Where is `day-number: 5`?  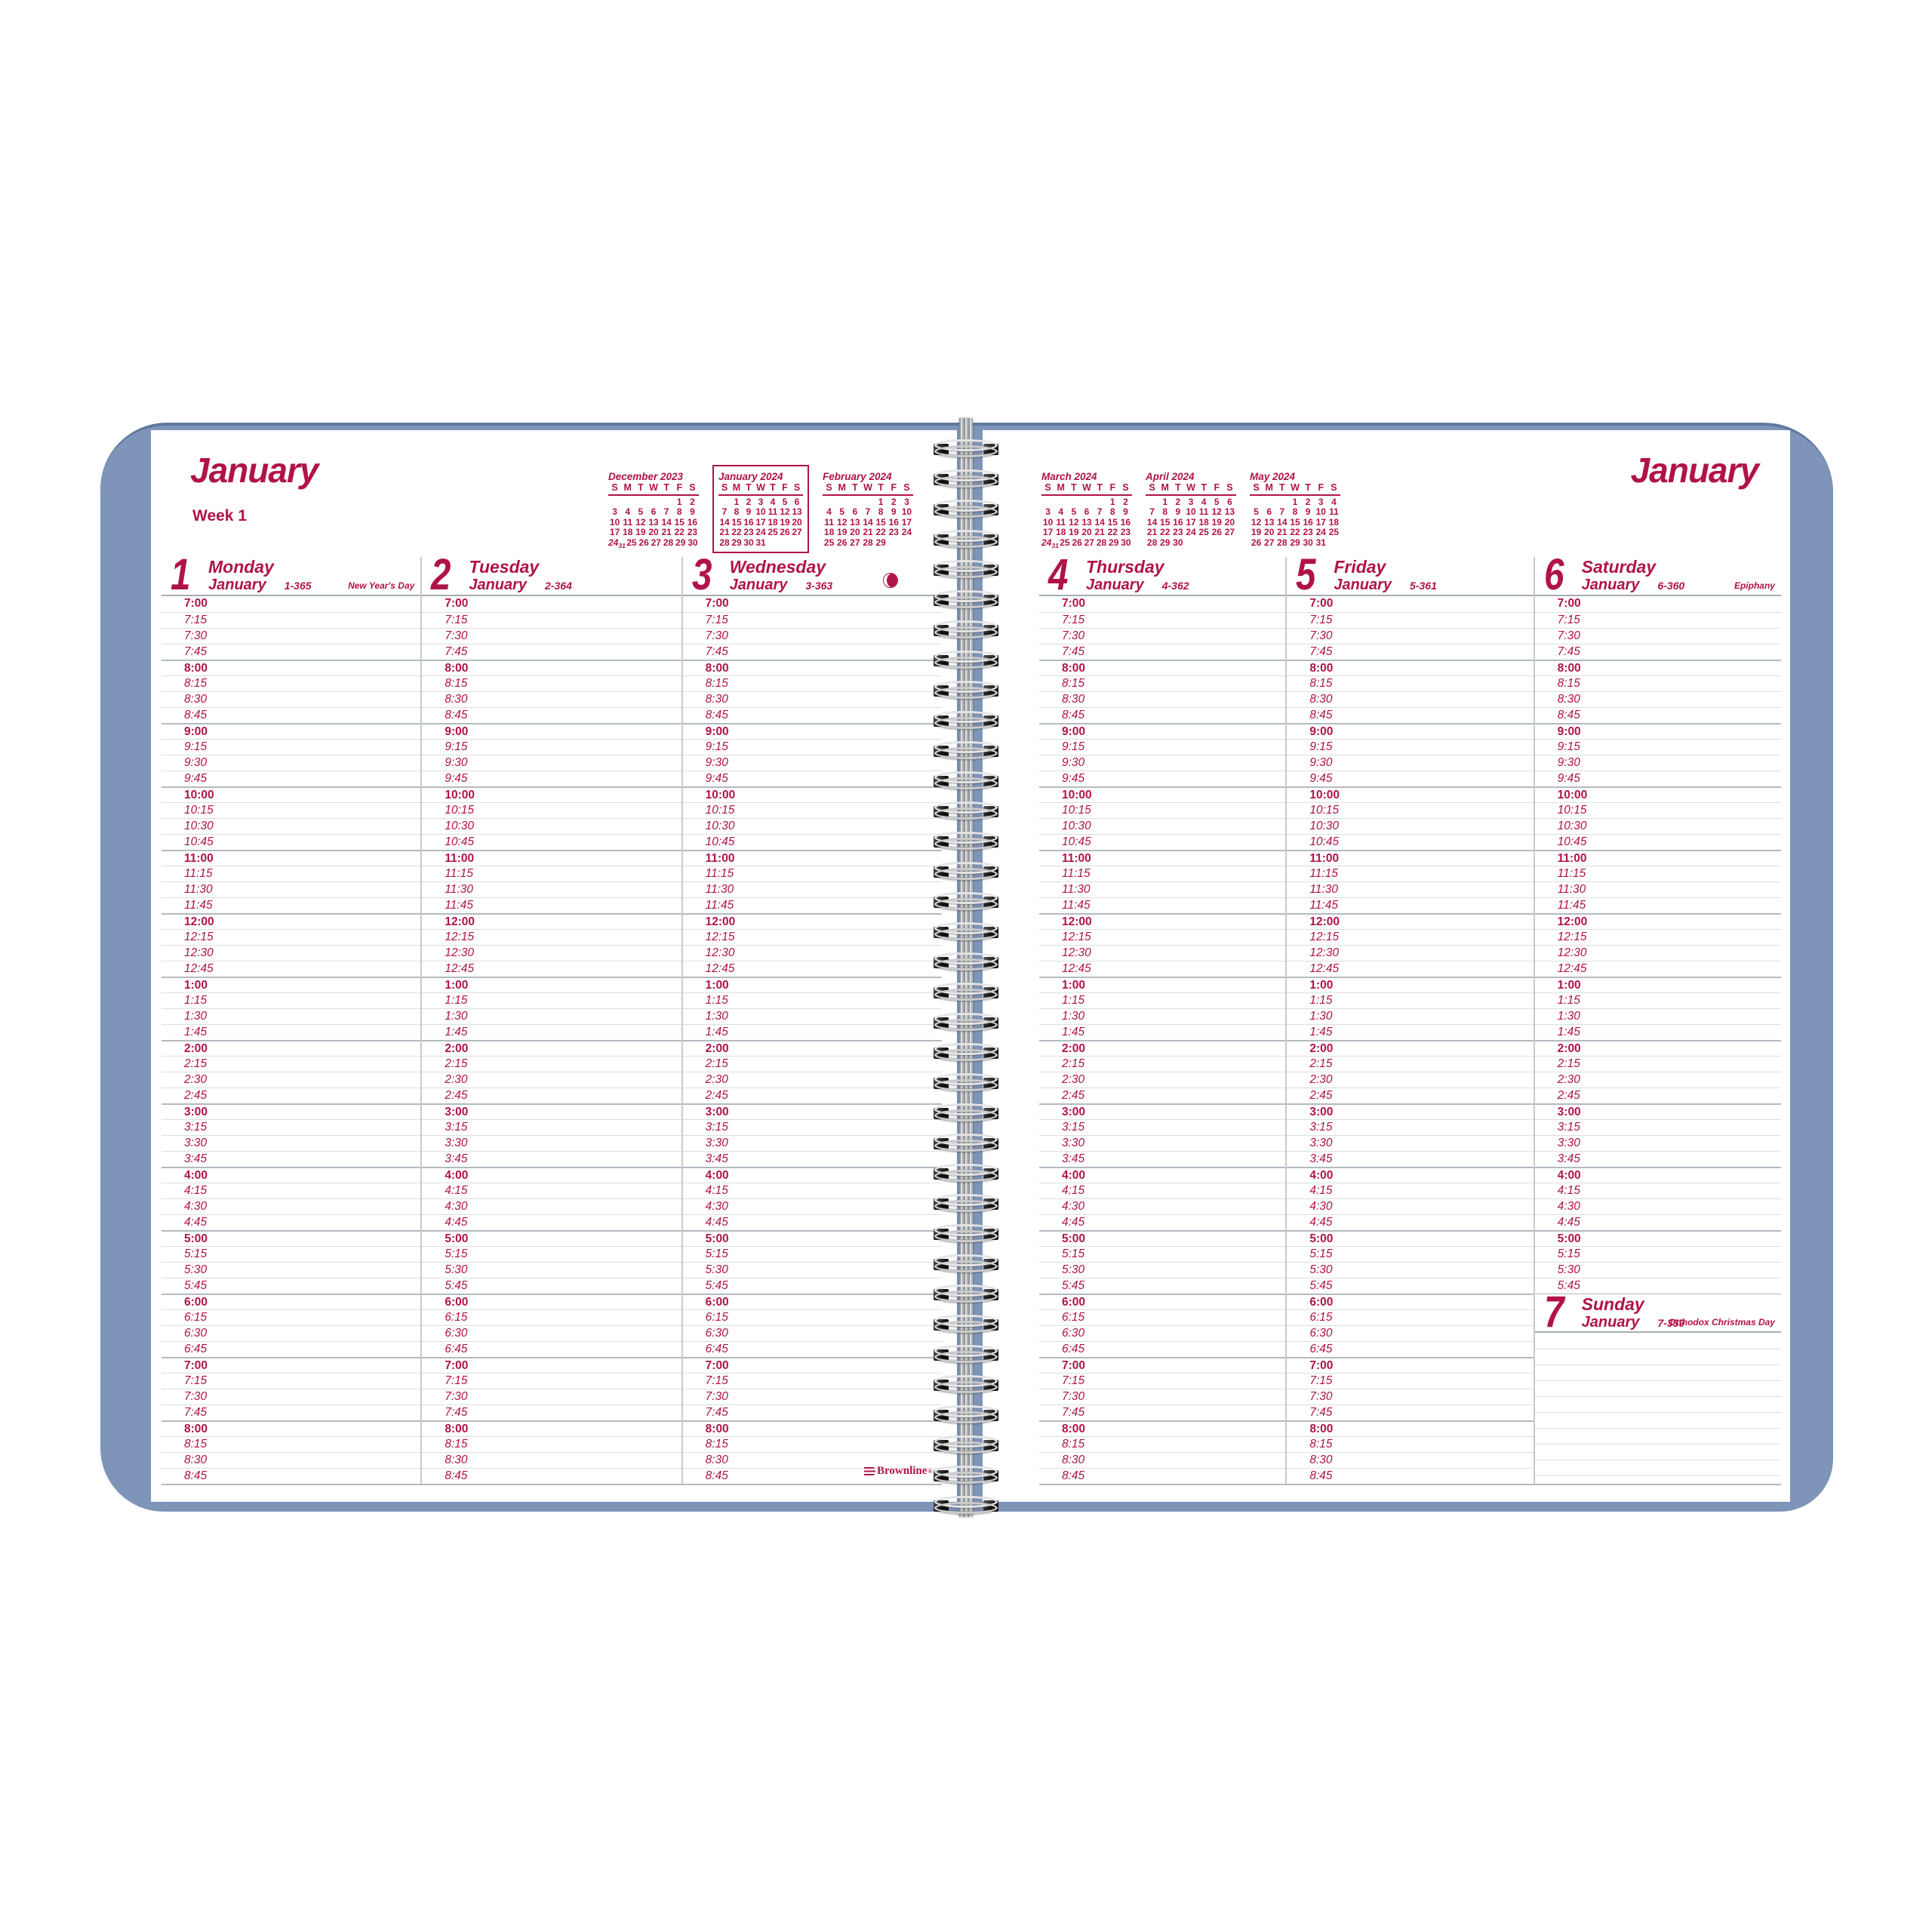
day-number: 5 is located at coordinates (1306, 574).